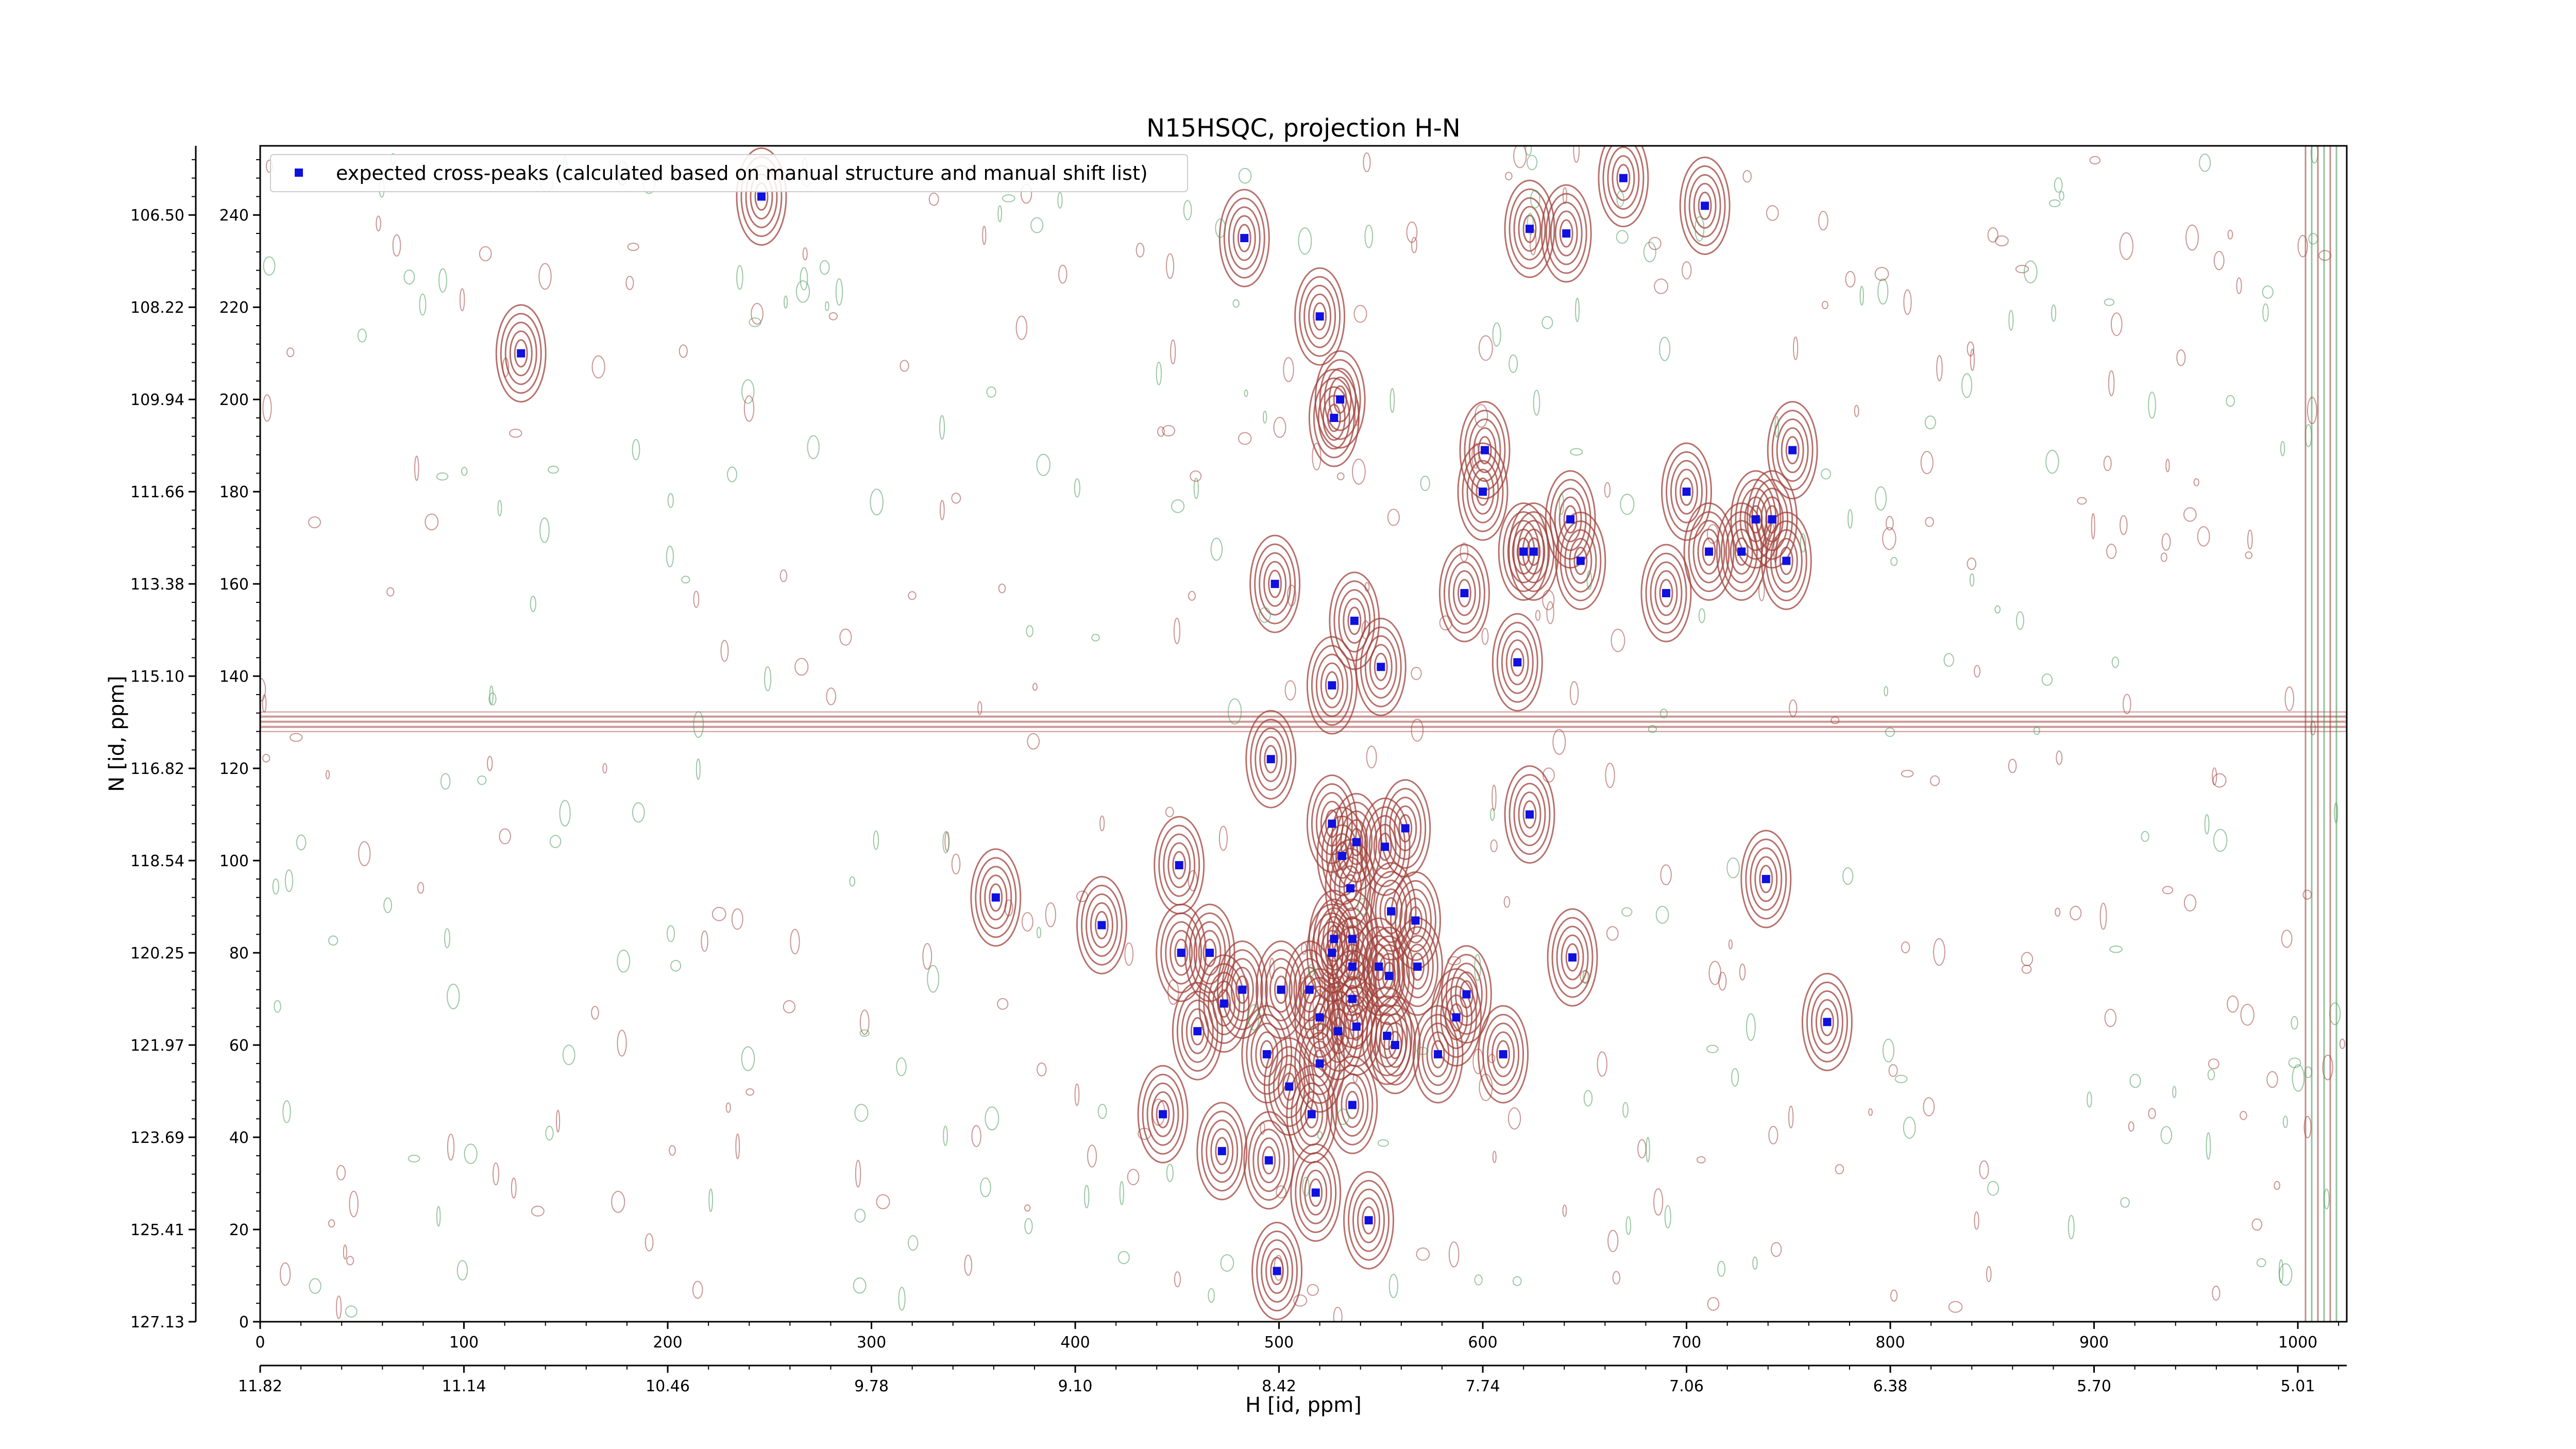 The height and width of the screenshot is (1449, 2576). Describe the element at coordinates (260, 1343) in the screenshot. I see `x-tick-label: 0` at that location.